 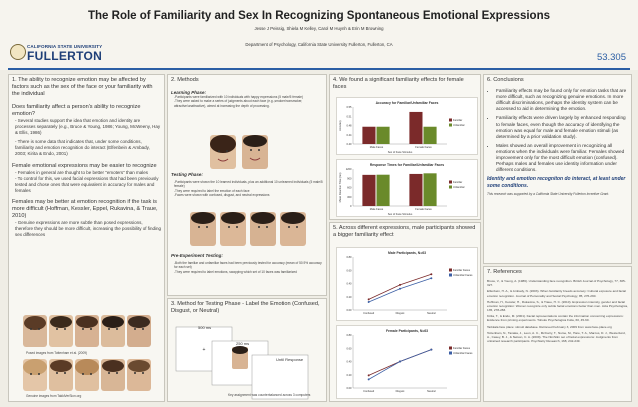 What do you see at coordinates (463, 353) in the screenshot?
I see `legend-label: Unfamiliar Faces` at bounding box center [463, 353].